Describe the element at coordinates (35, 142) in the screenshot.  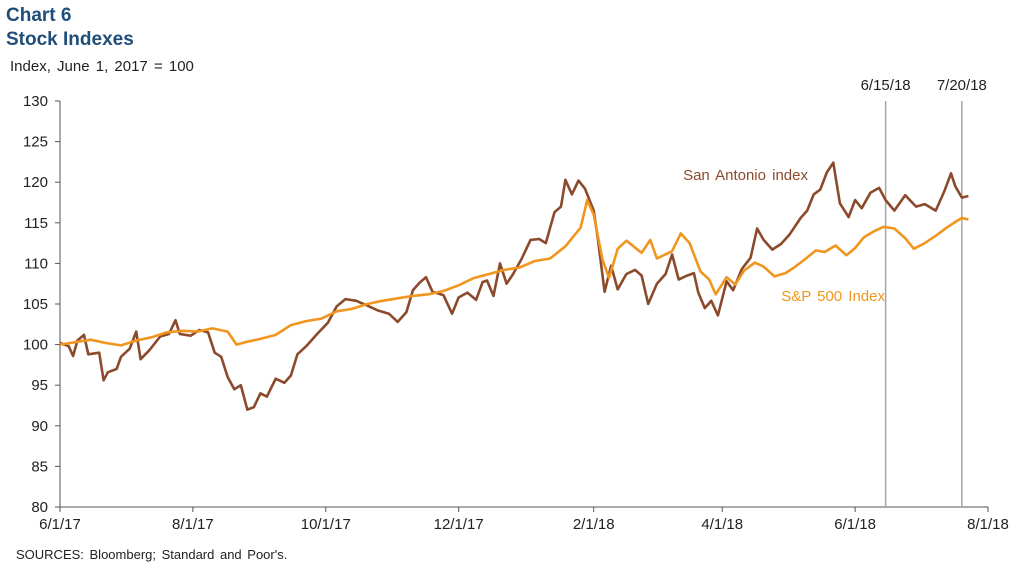
I see `y-tick-label: 125` at that location.